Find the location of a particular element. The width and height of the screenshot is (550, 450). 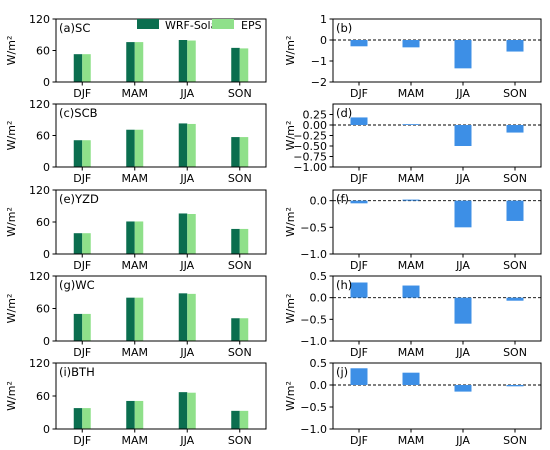

legend-swatch-eps is located at coordinates (223, 24).